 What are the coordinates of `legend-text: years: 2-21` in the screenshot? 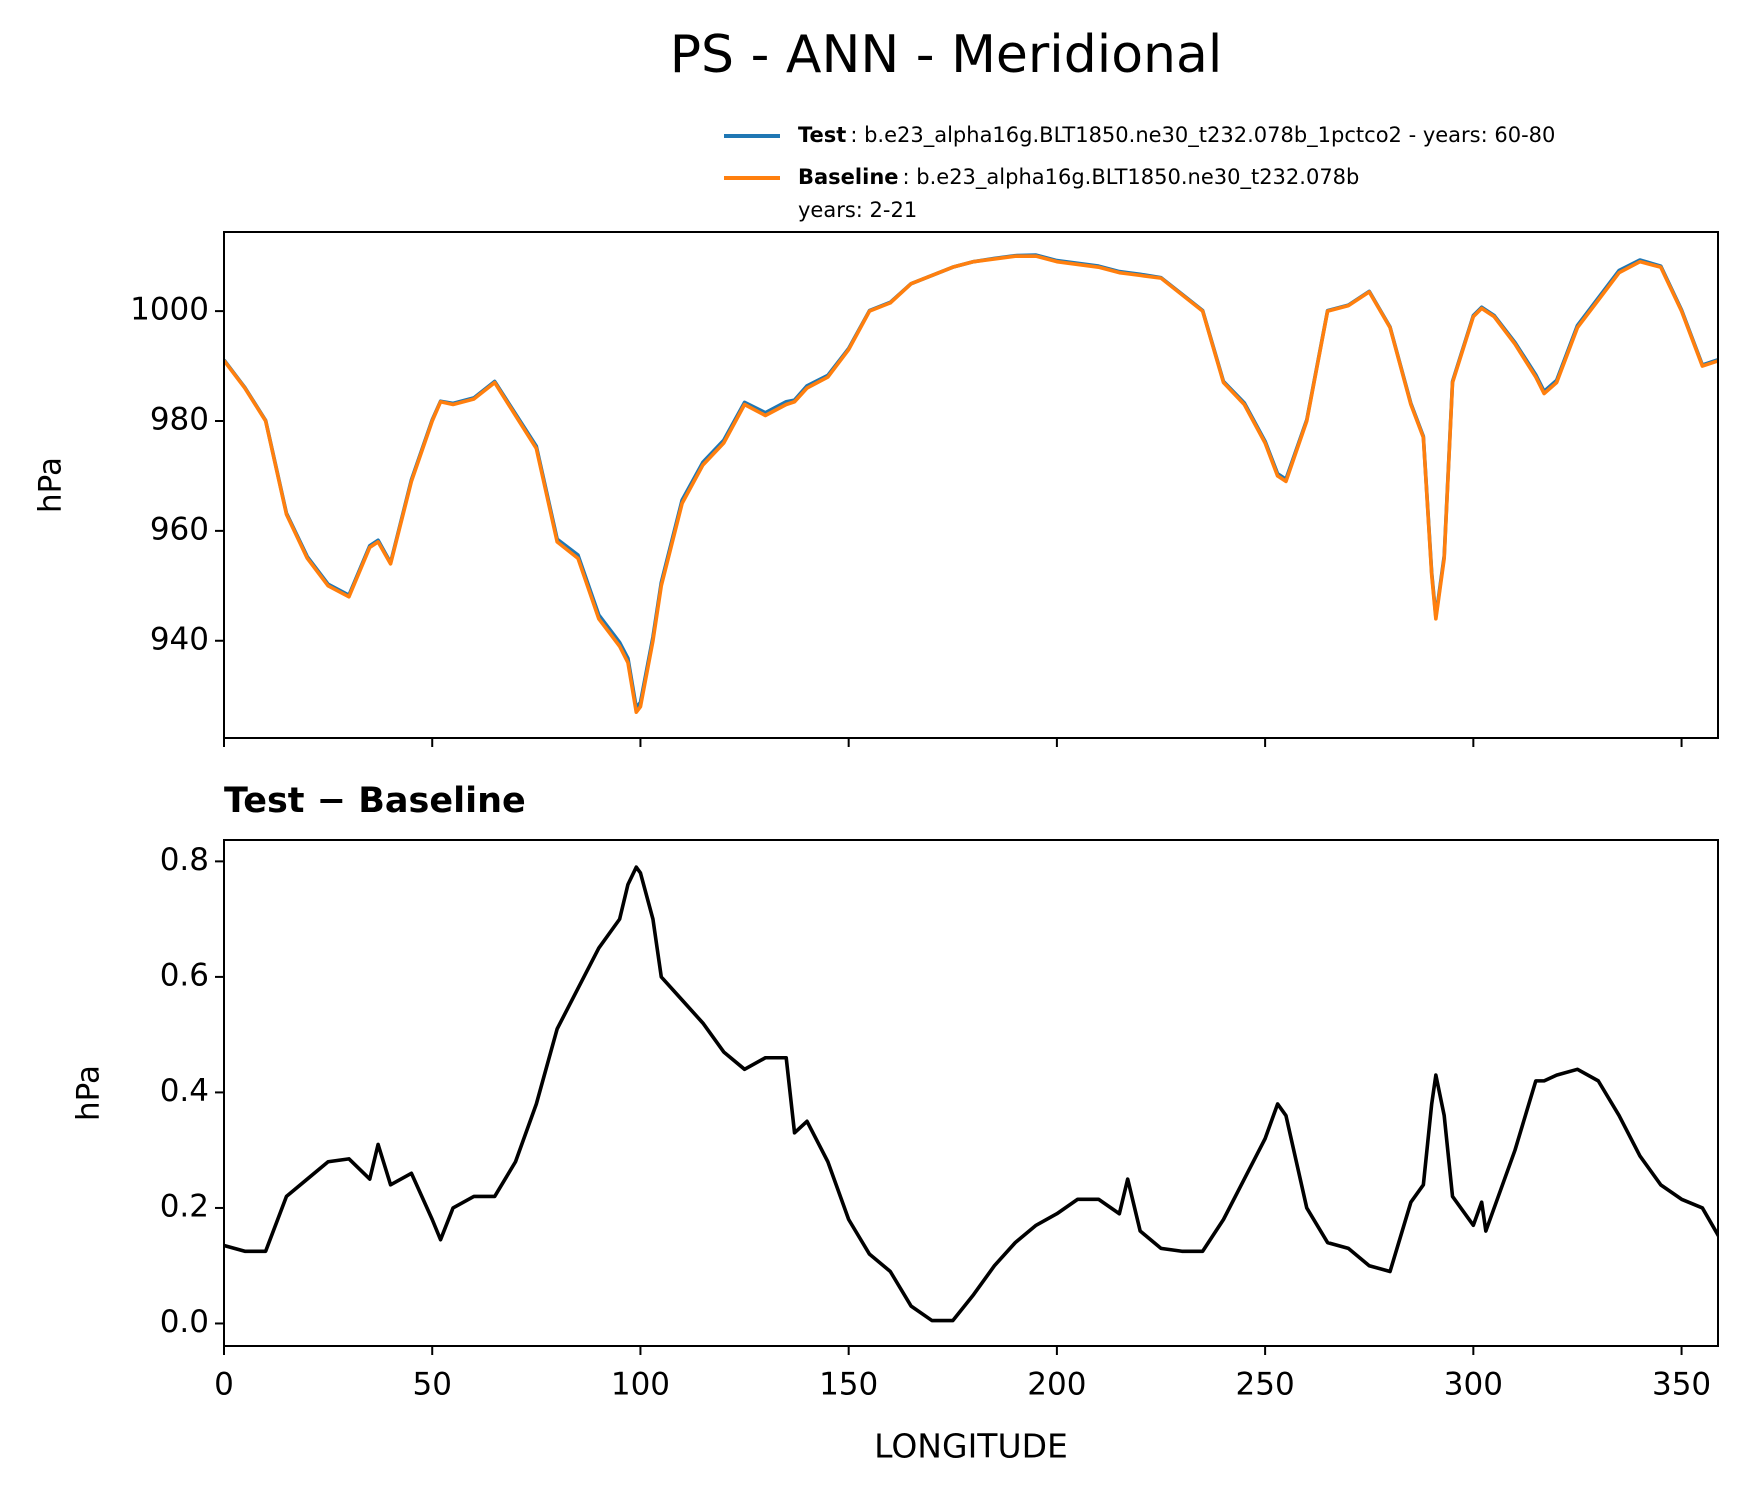 It's located at (857, 210).